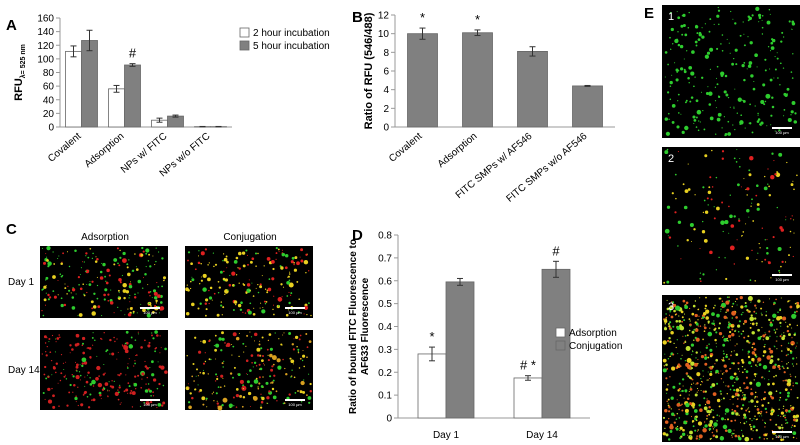 This screenshot has width=800, height=445. What do you see at coordinates (244, 45) in the screenshot?
I see `legend-swatch` at bounding box center [244, 45].